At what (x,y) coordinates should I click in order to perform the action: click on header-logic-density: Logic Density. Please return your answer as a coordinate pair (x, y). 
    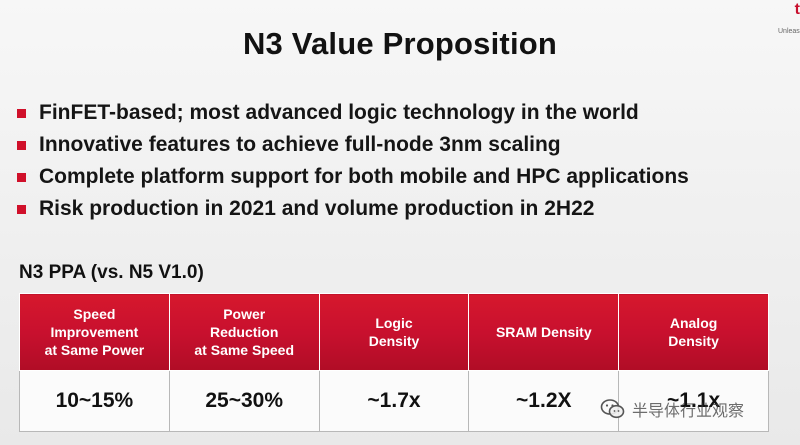
    Looking at the image, I should click on (394, 332).